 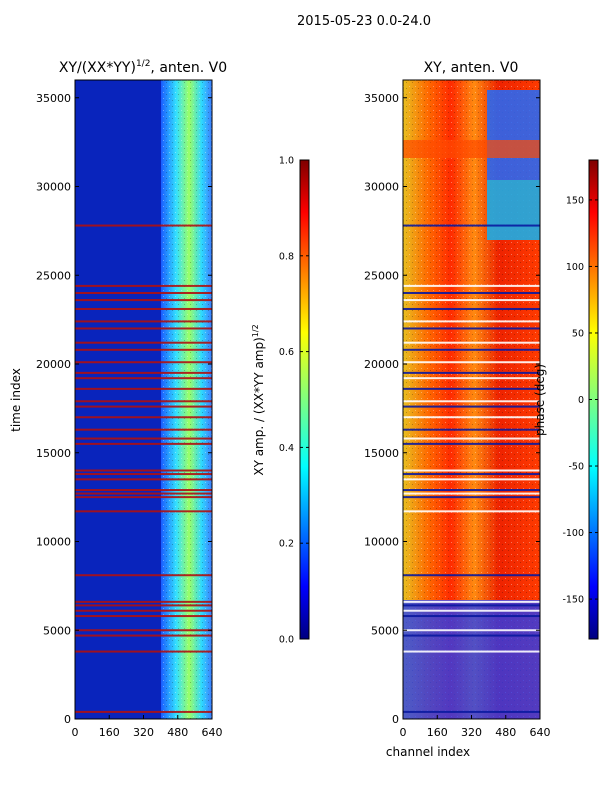 What do you see at coordinates (109, 732) in the screenshot?
I see `amplitude-x-tick-label: 160` at bounding box center [109, 732].